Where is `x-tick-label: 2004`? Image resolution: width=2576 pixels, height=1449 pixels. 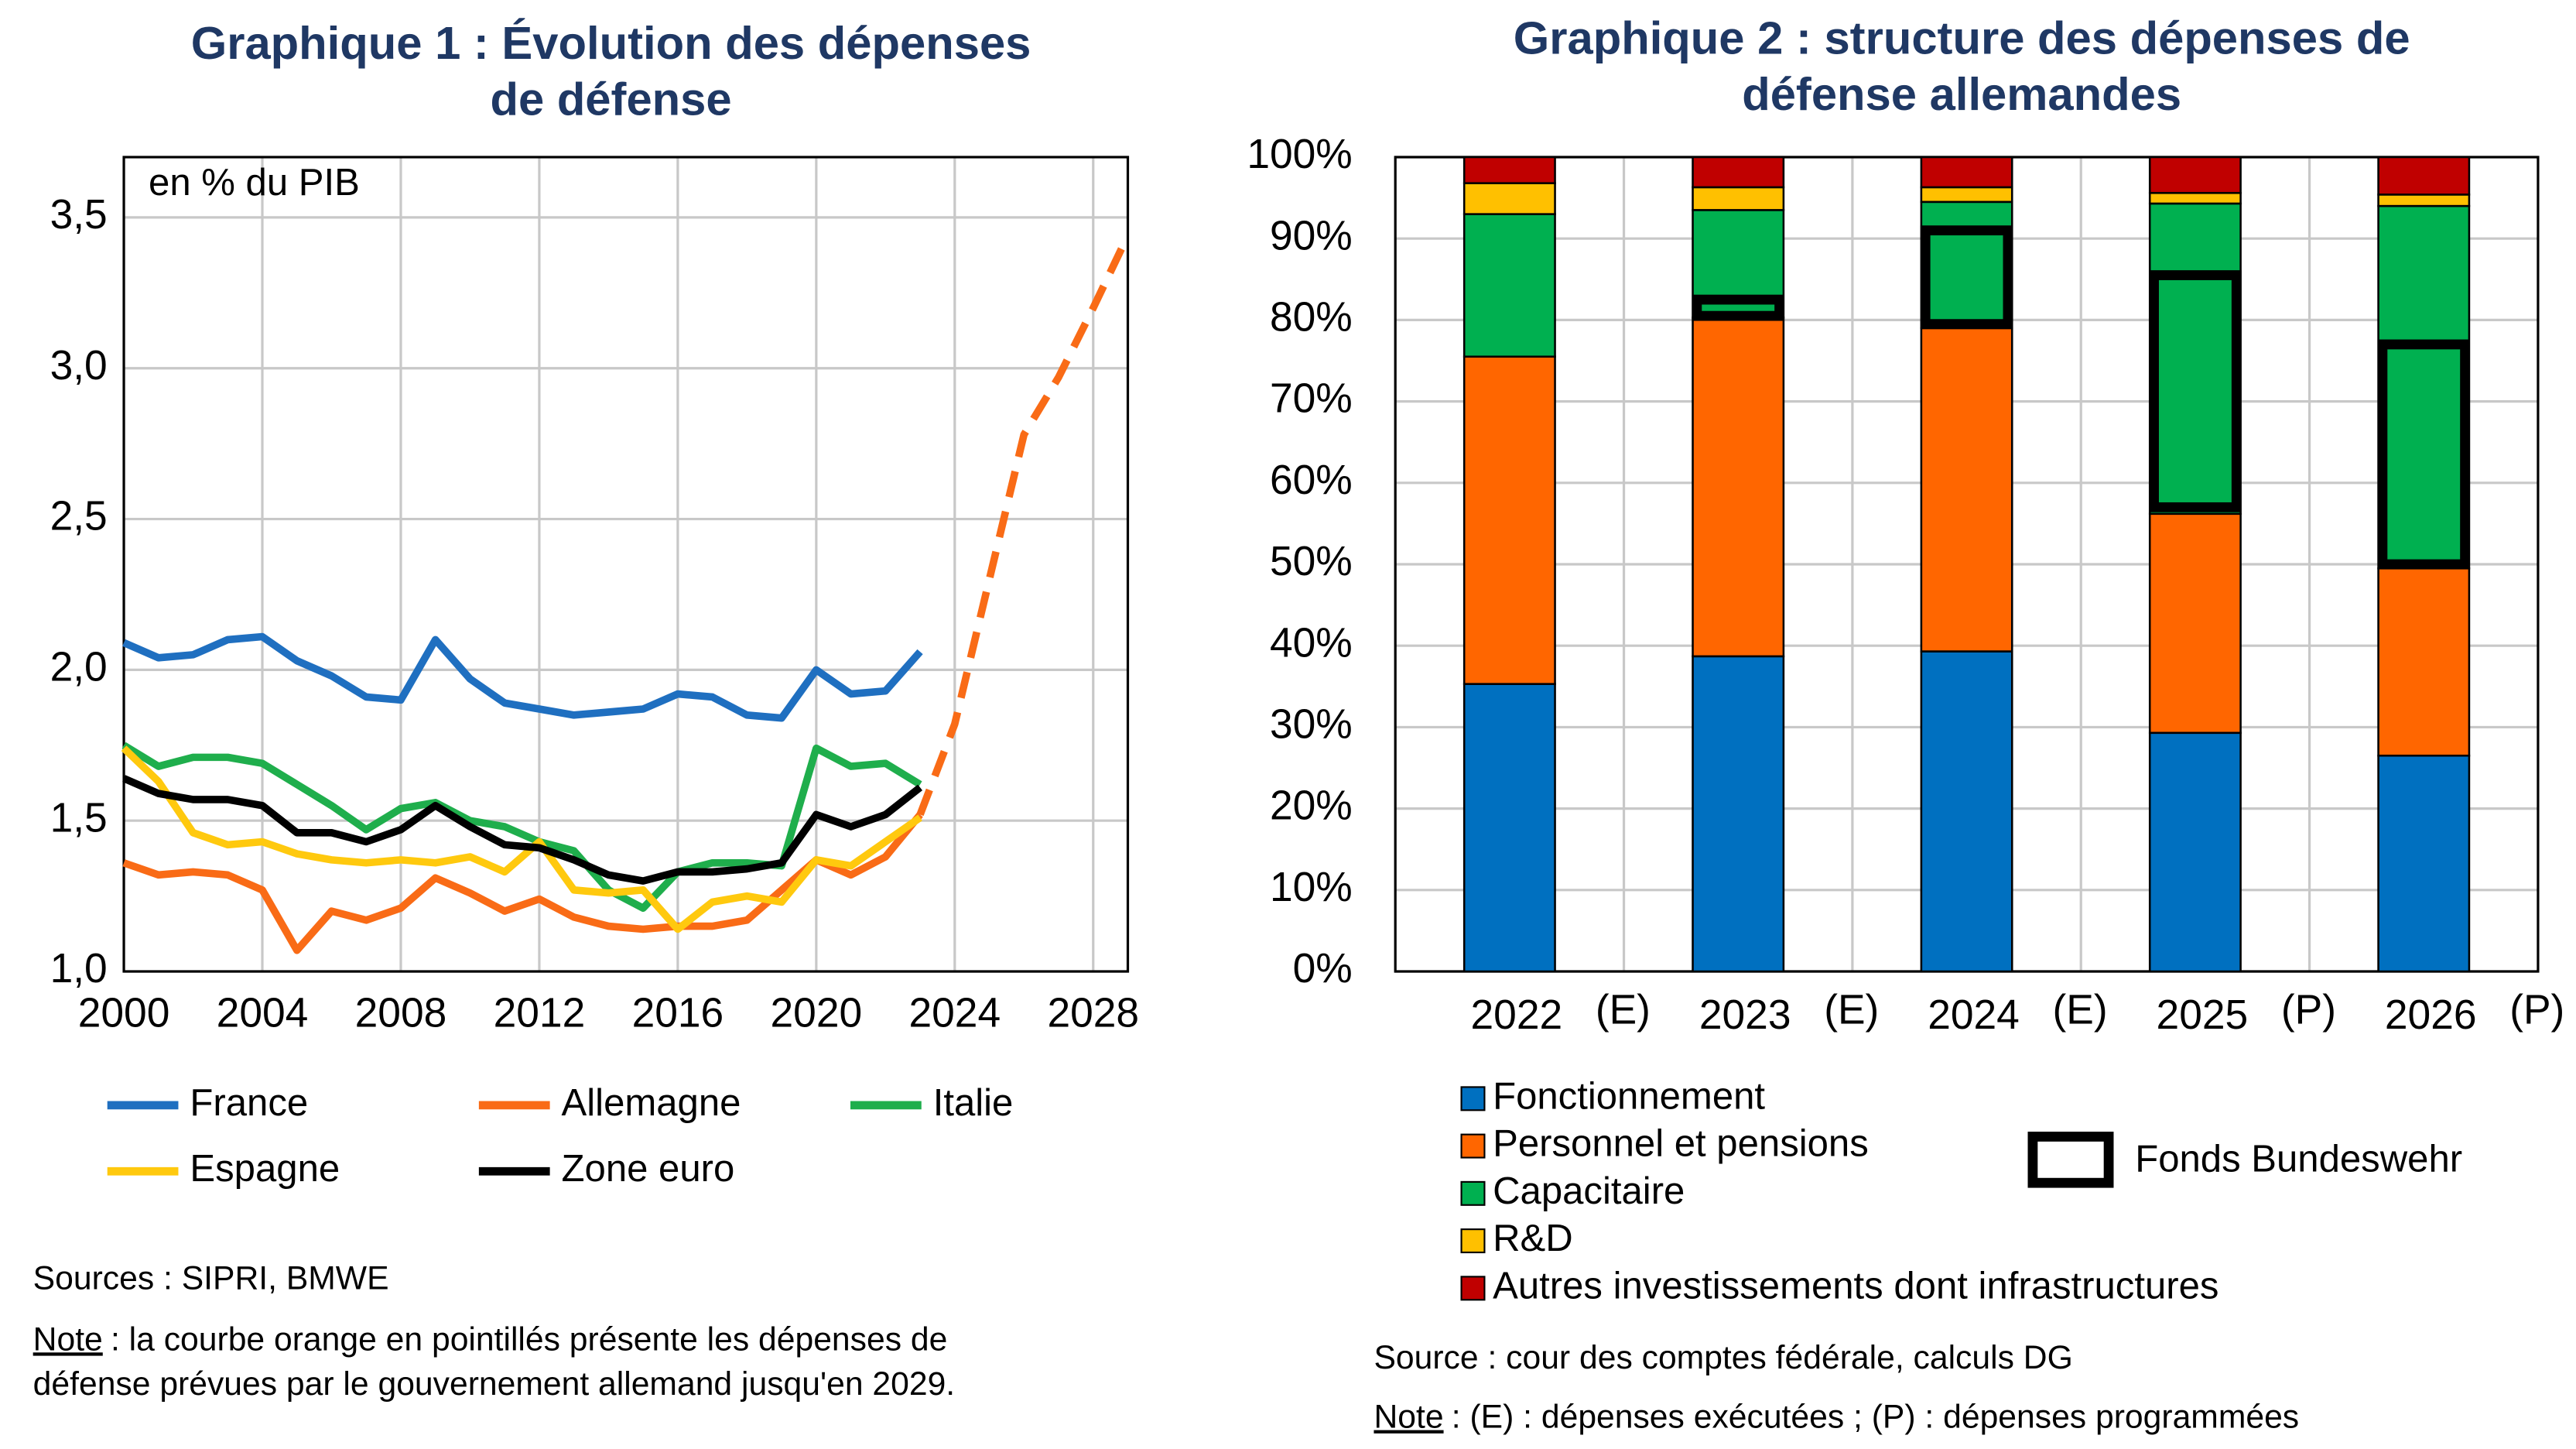 x-tick-label: 2004 is located at coordinates (263, 1014).